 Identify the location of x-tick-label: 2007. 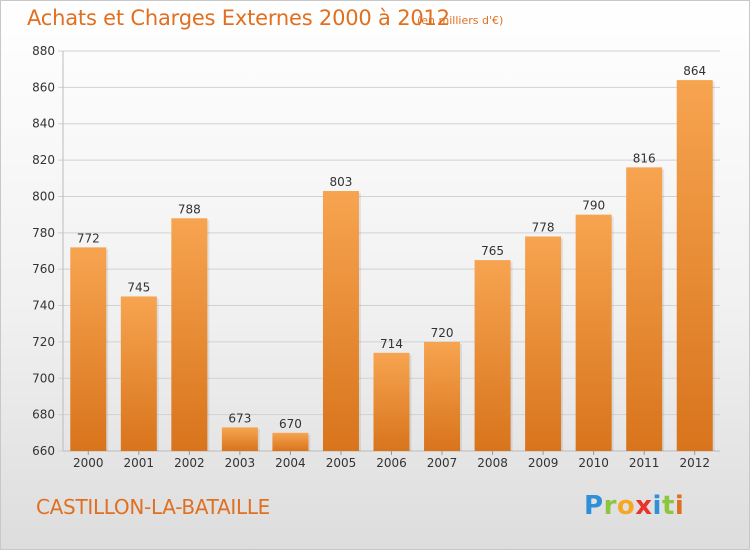
(442, 463).